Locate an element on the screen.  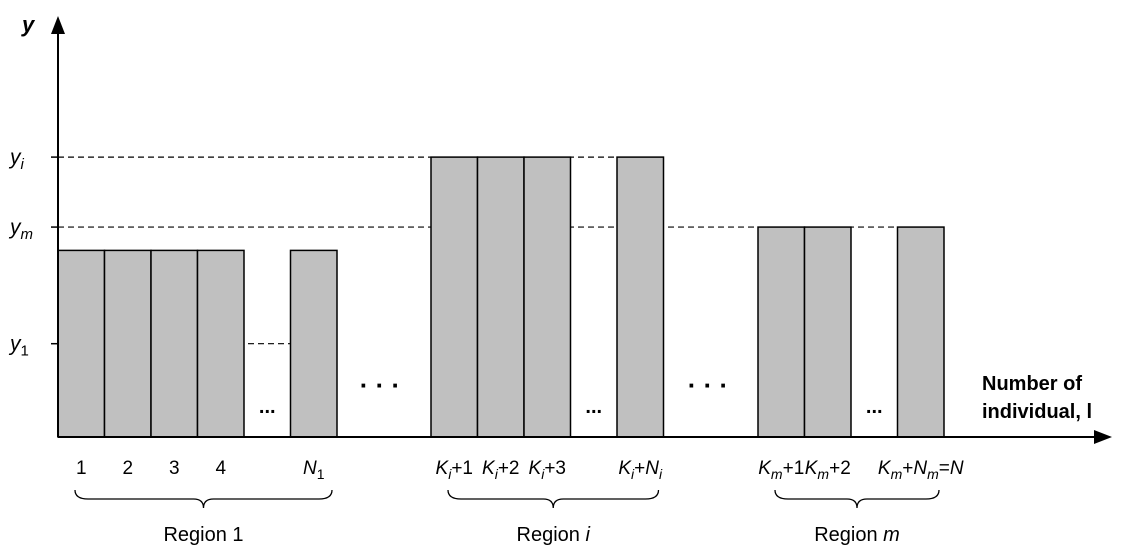
x-axis-arrow is located at coordinates (1103, 437).